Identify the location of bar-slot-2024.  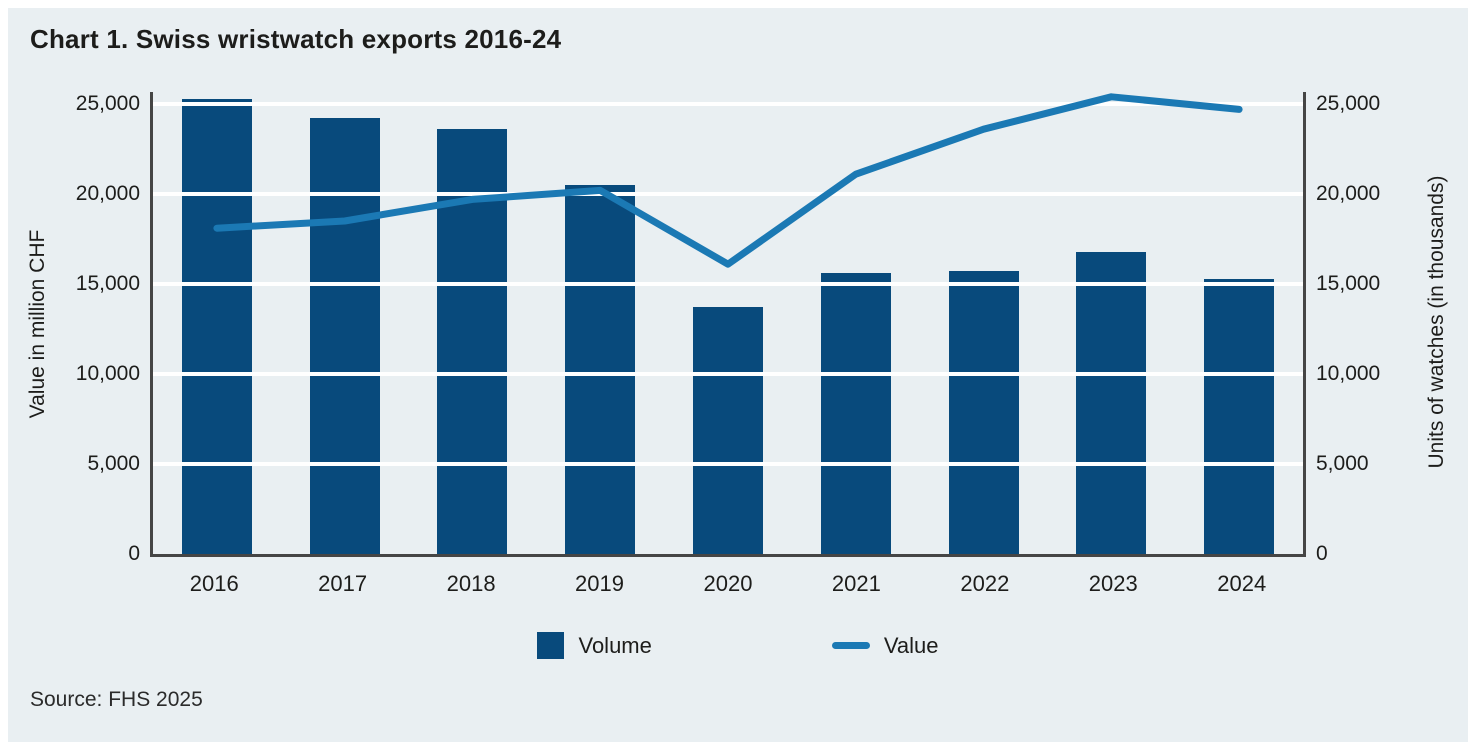
(1239, 323).